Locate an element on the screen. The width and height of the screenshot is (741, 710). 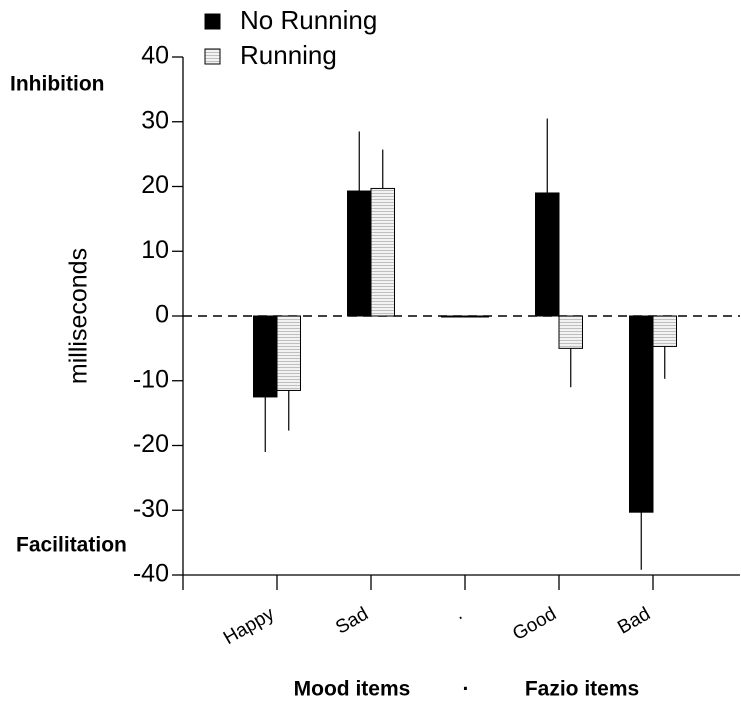
x-tick-label: Sad is located at coordinates (352, 620).